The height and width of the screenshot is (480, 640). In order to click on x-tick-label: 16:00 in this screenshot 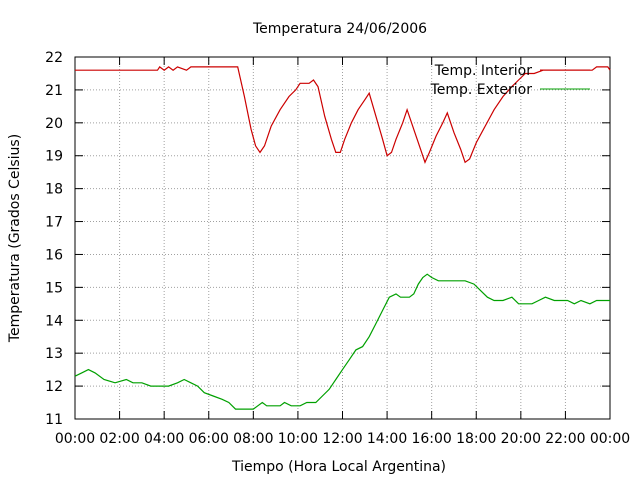, I will do `click(431, 439)`.